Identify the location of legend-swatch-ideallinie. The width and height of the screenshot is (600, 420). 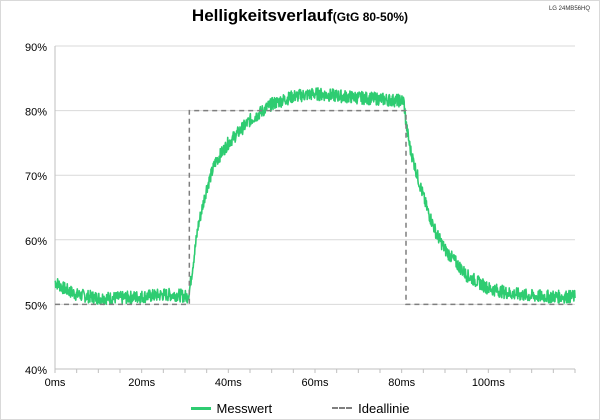
(342, 408).